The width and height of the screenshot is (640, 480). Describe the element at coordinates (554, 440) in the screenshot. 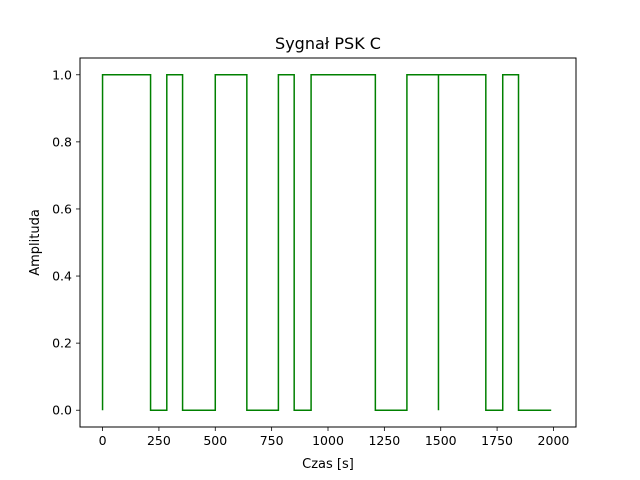

I see `x-tick-label: 2000` at that location.